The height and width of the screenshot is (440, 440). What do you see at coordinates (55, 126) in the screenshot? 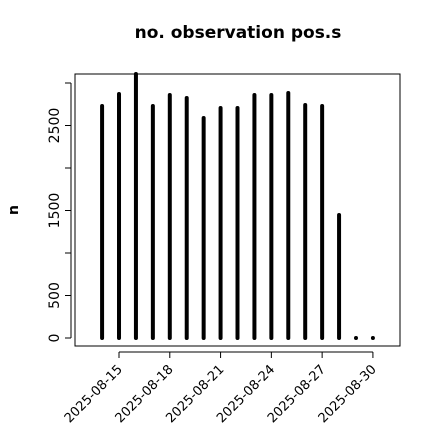
I see `y-tick-label: 2500` at bounding box center [55, 126].